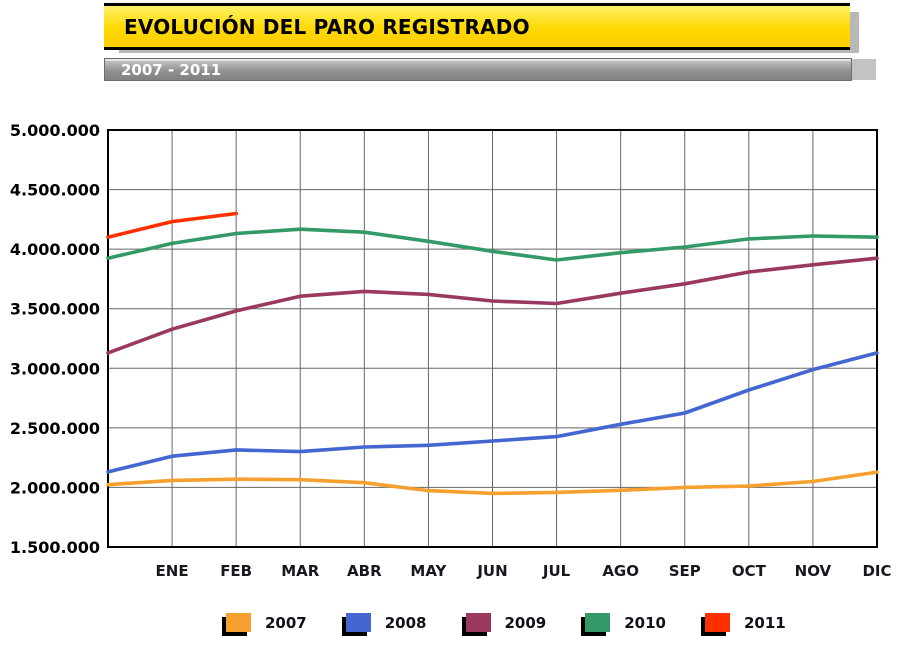 The width and height of the screenshot is (899, 656). I want to click on chart-legend: 2007 2008 2009 2010 2011, so click(506, 622).